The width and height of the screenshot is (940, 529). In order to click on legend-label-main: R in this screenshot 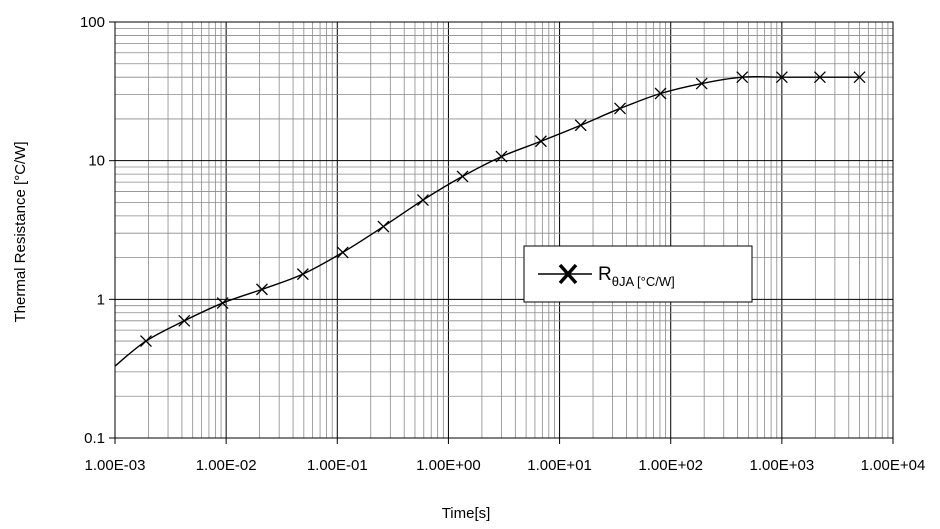, I will do `click(605, 274)`.